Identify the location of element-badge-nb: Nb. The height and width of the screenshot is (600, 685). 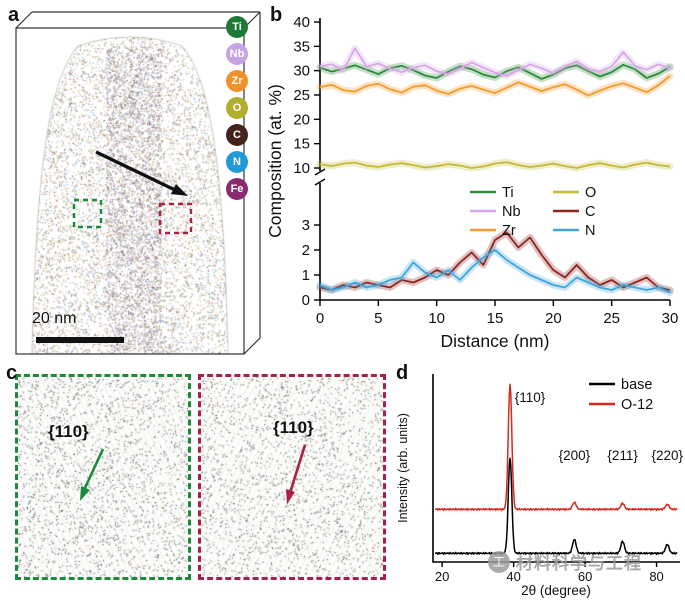
(237, 54).